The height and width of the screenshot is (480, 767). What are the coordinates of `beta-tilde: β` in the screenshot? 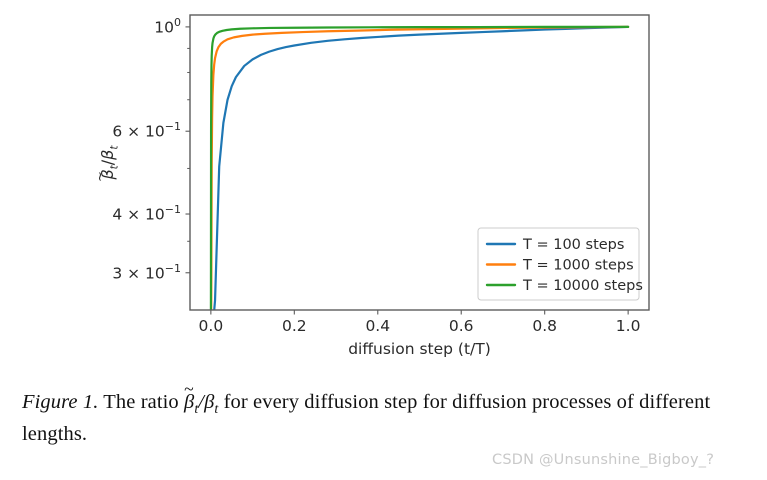 It's located at (189, 402).